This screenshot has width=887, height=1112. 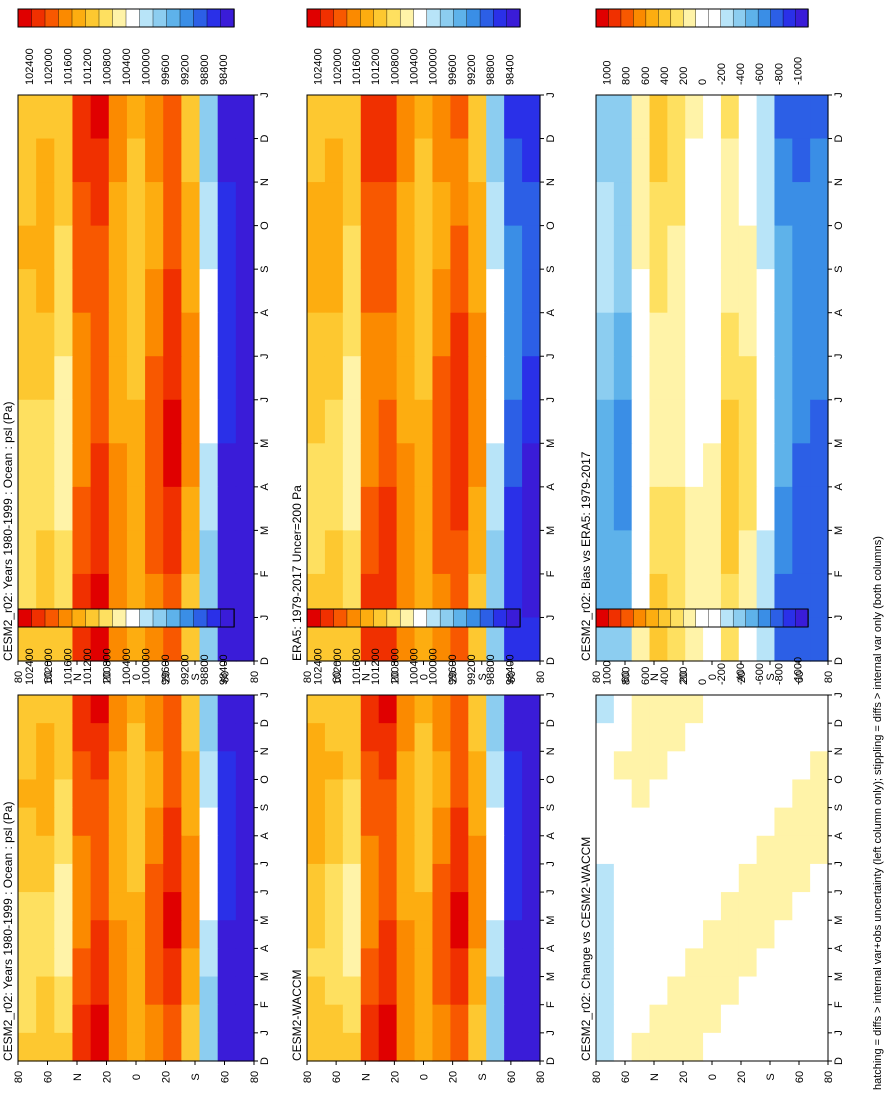 What do you see at coordinates (472, 669) in the screenshot?
I see `colorbar-label: 99200` at bounding box center [472, 669].